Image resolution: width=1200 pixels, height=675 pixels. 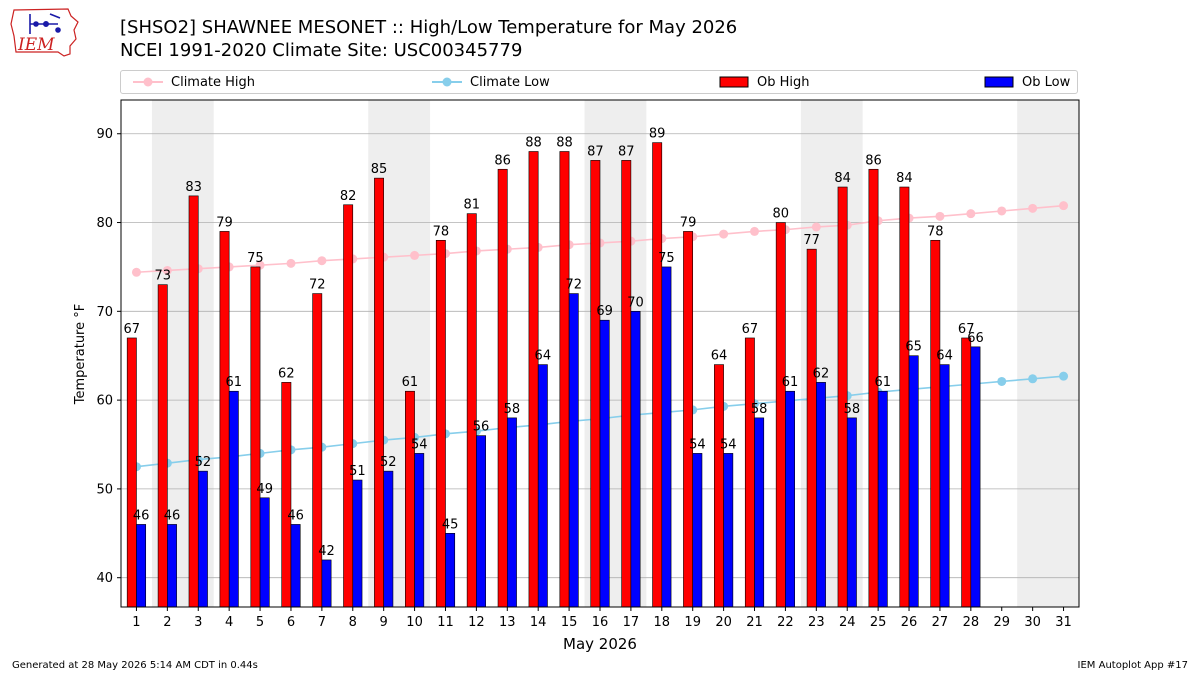 I want to click on ob-high-data-label: 85, so click(x=379, y=169).